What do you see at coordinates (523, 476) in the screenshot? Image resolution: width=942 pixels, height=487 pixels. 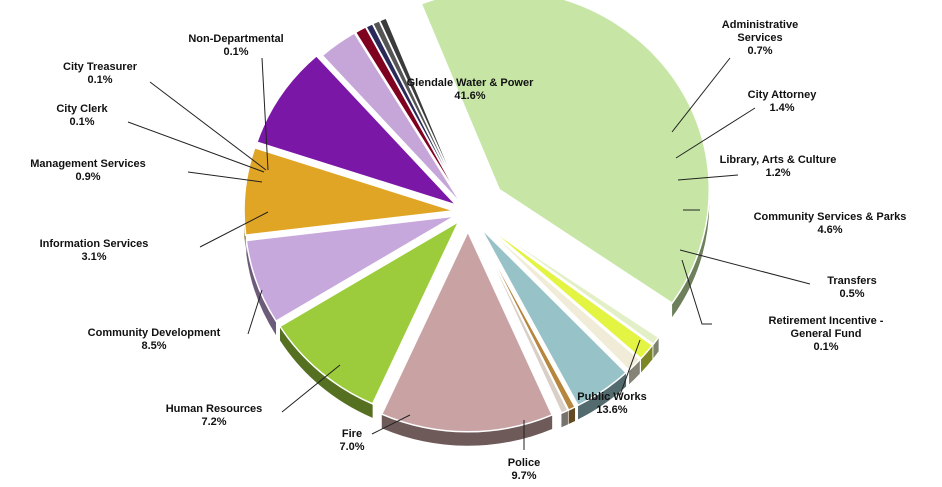 I see `slice-value: 9.7%` at bounding box center [523, 476].